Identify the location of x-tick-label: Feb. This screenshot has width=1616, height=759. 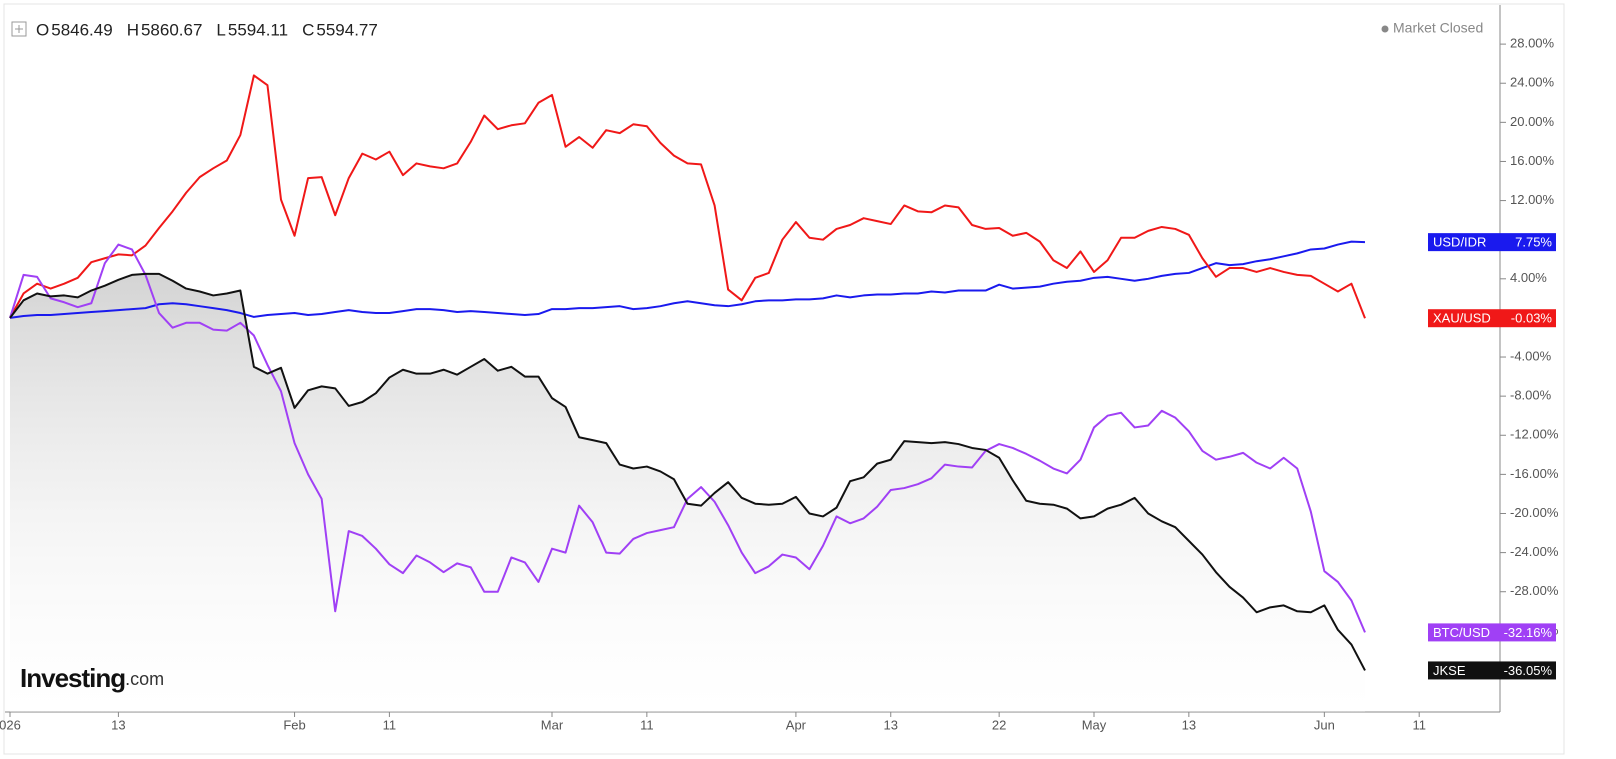
(294, 724).